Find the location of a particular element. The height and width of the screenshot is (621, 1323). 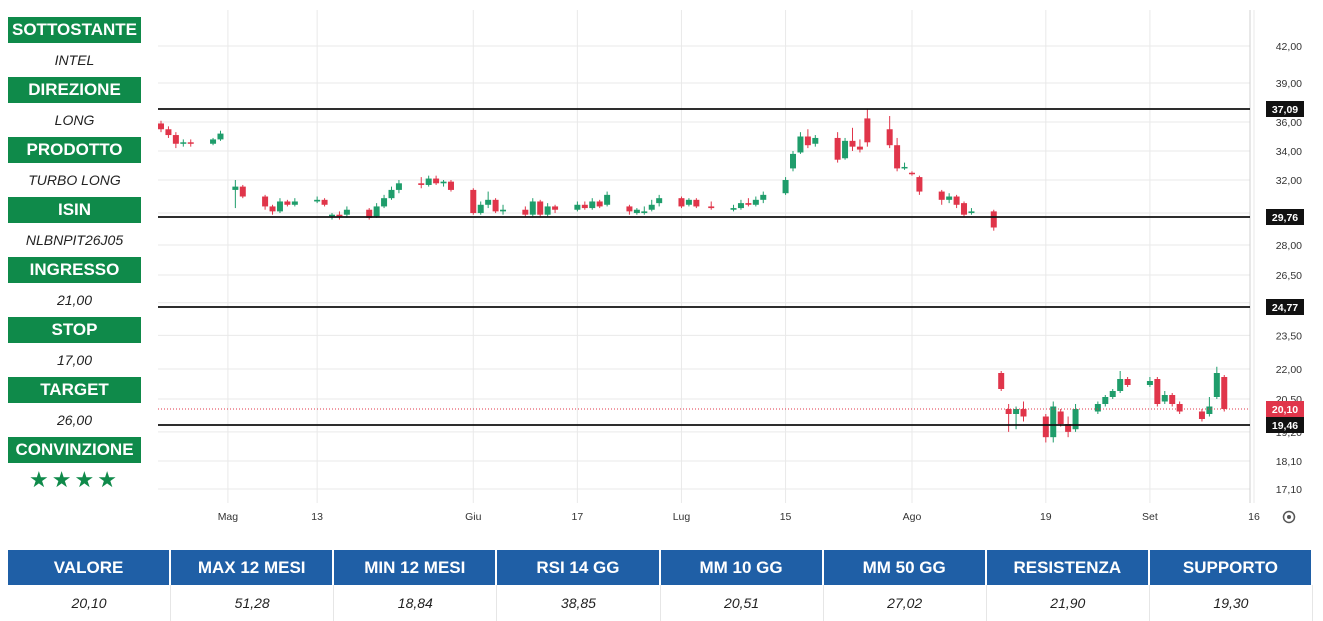

convinzione-label: CONVINZIONE is located at coordinates (74, 450).